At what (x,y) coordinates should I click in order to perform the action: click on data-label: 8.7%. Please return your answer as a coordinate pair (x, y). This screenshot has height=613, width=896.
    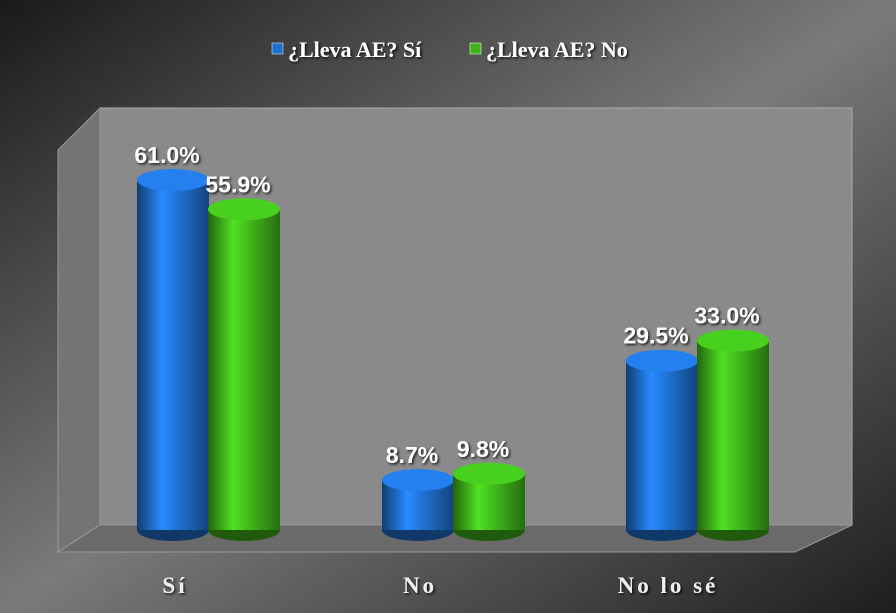
    Looking at the image, I should click on (412, 455).